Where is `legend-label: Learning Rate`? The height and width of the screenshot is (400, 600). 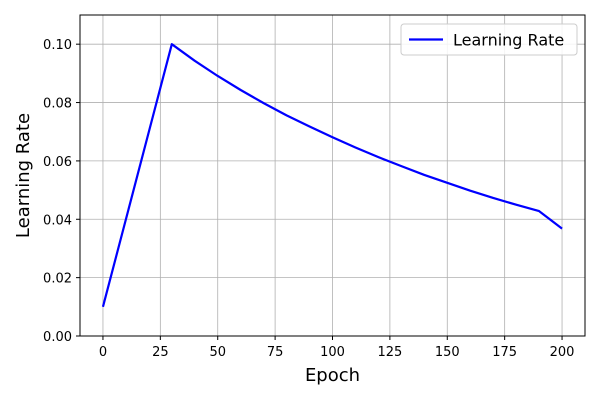 legend-label: Learning Rate is located at coordinates (508, 40).